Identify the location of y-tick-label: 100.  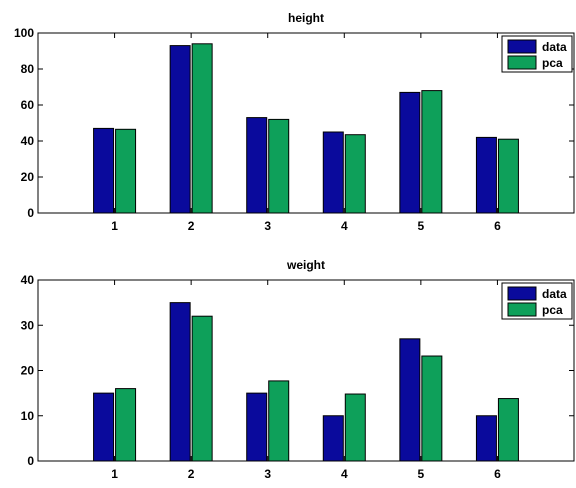
(24, 33).